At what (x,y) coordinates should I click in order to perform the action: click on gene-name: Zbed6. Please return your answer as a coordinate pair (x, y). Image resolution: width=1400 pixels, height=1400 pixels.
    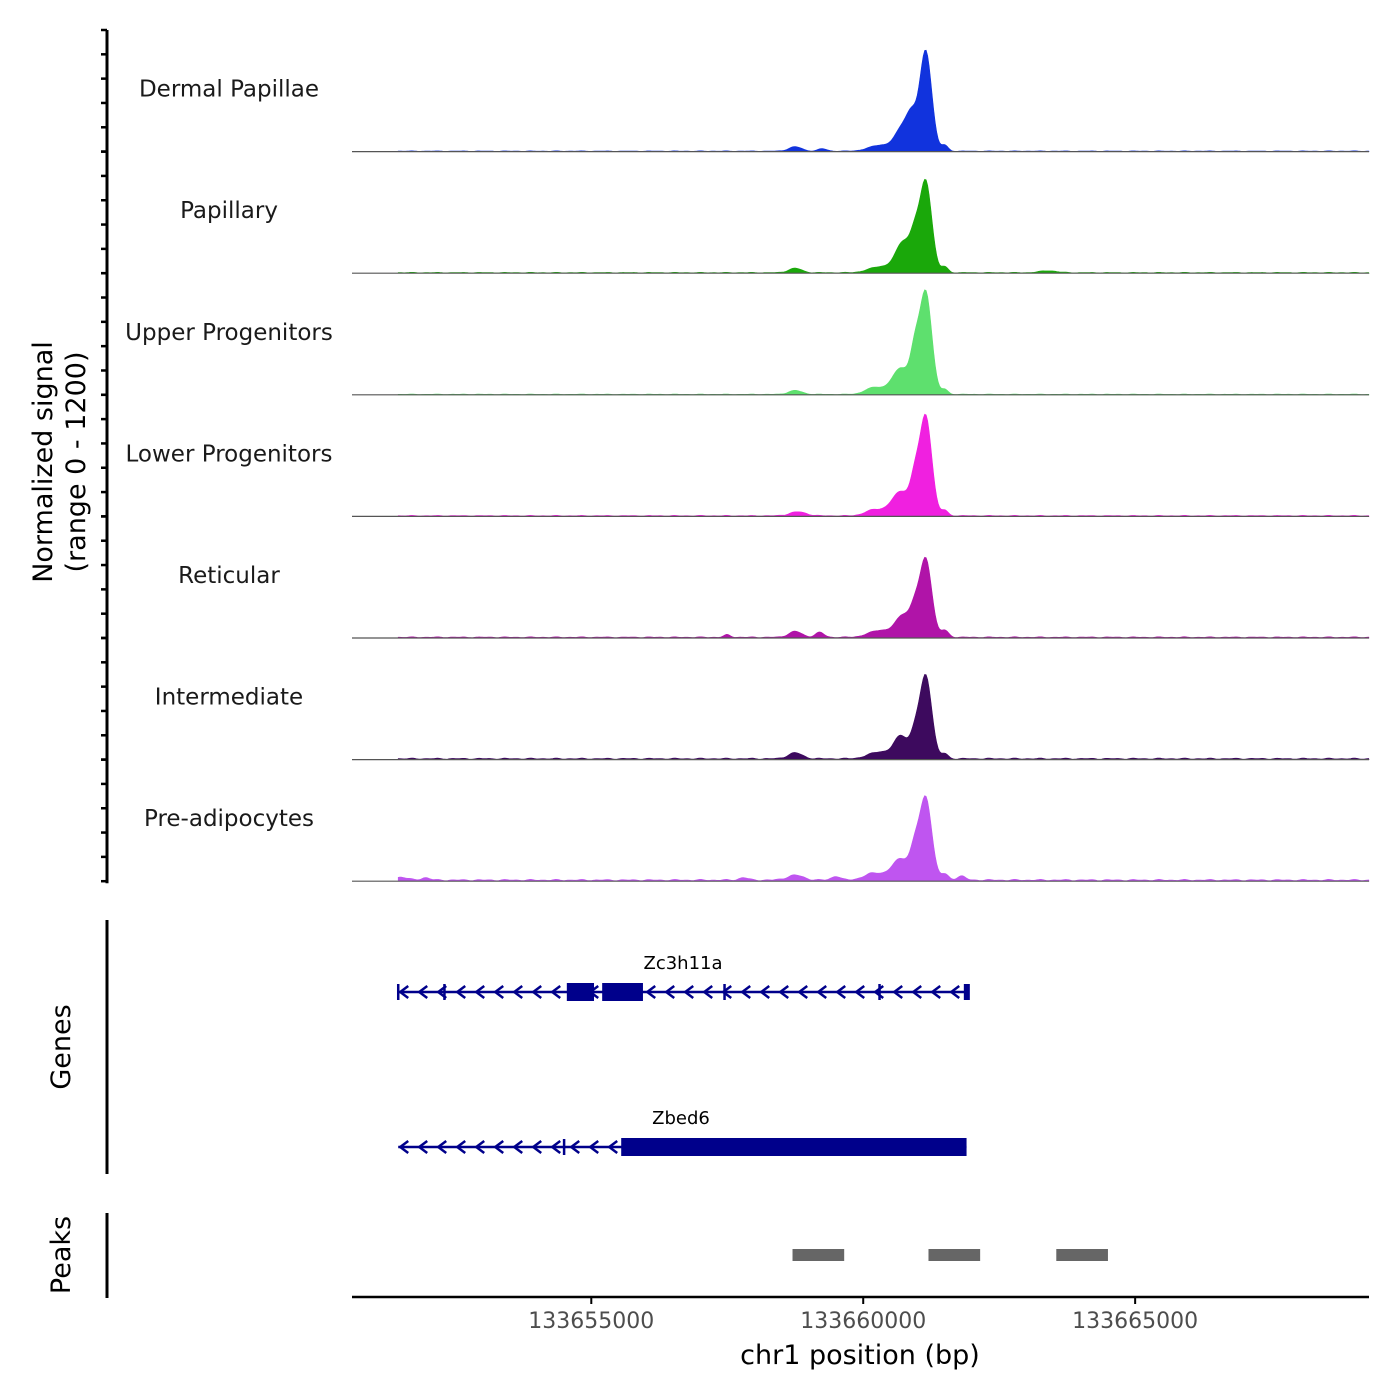
    Looking at the image, I should click on (681, 1118).